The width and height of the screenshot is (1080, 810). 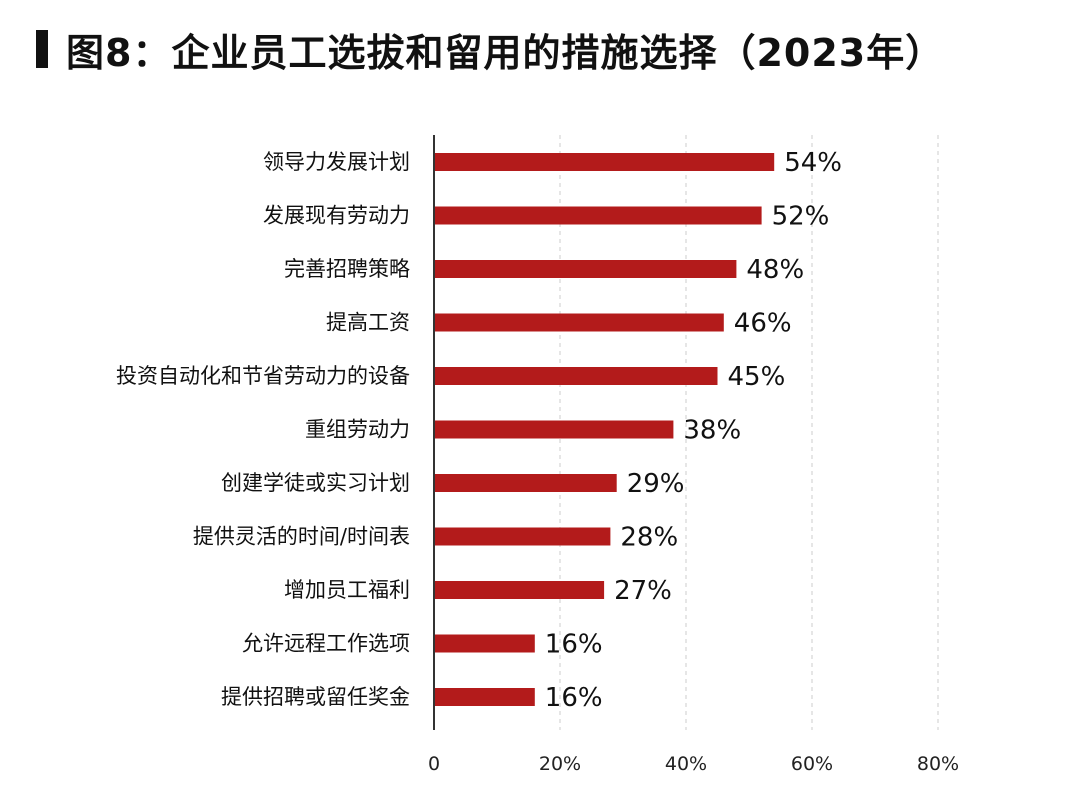 What do you see at coordinates (263, 376) in the screenshot?
I see `category-label: 投资自动化和节省劳动力的设备` at bounding box center [263, 376].